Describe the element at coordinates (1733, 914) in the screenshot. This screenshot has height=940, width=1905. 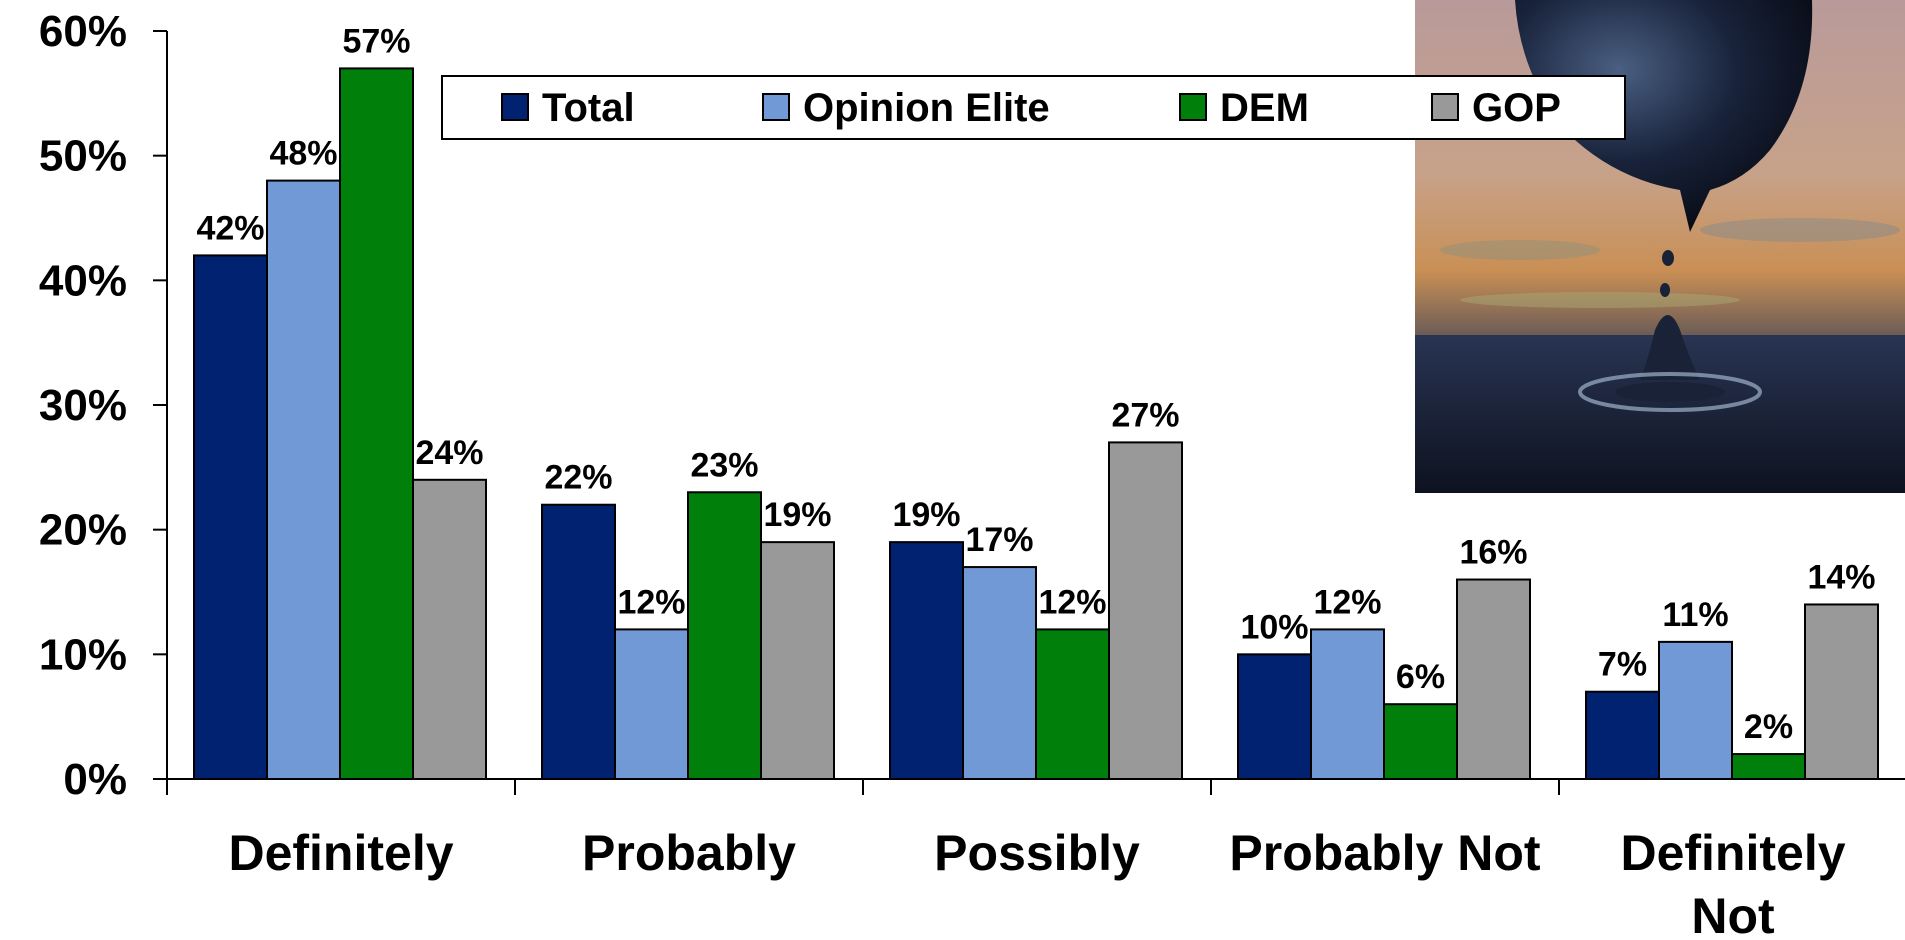
I see `category-label: Not` at that location.